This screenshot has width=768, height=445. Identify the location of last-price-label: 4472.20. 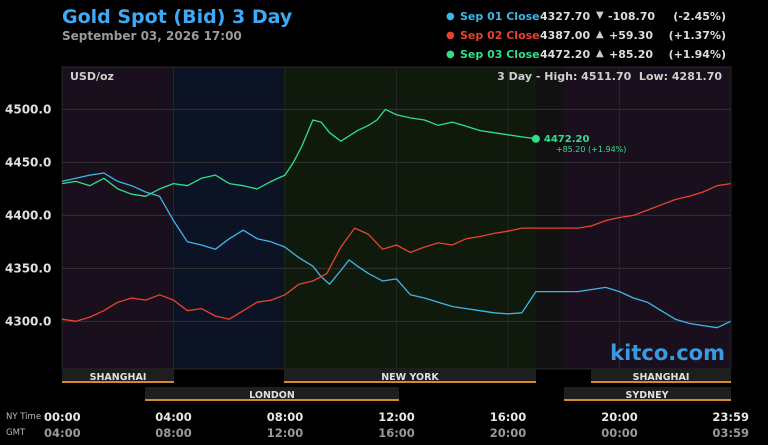
(567, 139).